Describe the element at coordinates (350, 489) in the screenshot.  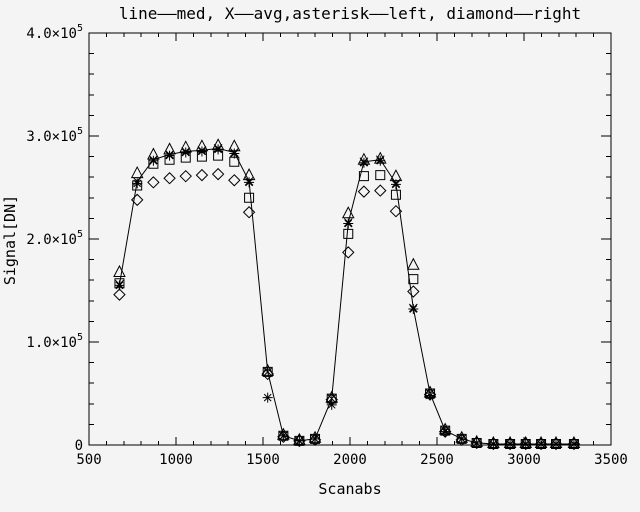
I see `x-axis-label: Scanabs` at that location.